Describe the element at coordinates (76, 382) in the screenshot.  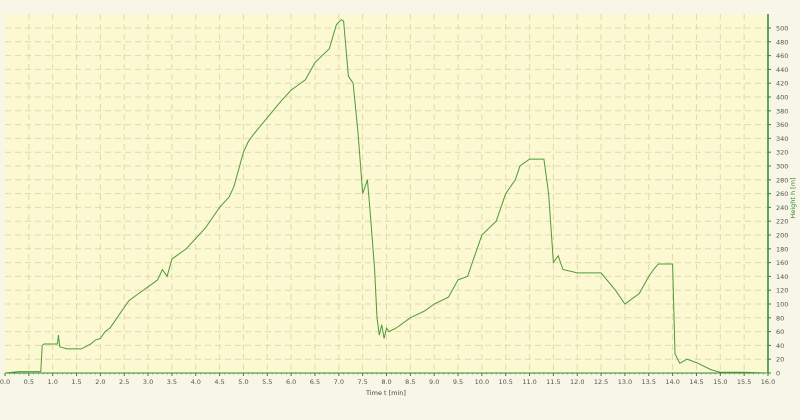
I see `x-tick-label: 1.5` at that location.